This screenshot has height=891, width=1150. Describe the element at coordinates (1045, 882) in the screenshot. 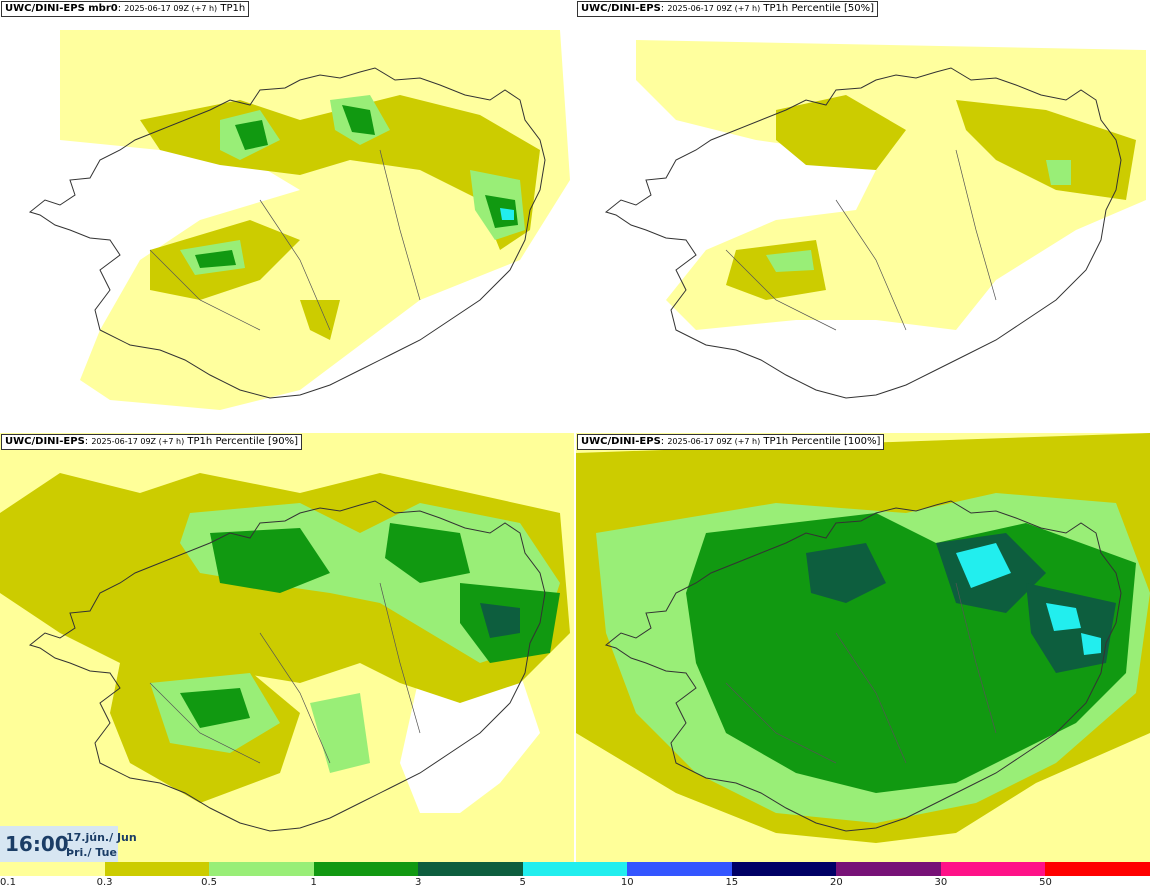

I see `legend-tick-label: 50` at that location.